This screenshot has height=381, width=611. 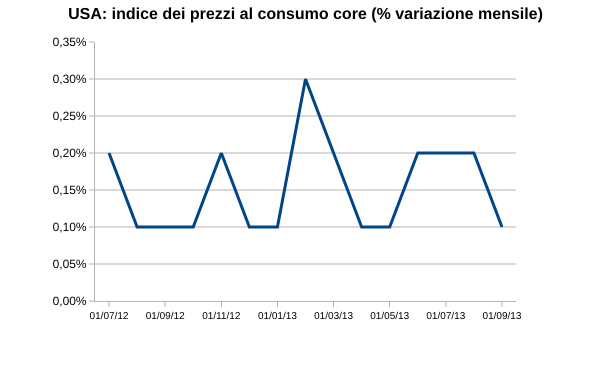 I want to click on x-tick-label: 01/07/12, so click(x=109, y=316).